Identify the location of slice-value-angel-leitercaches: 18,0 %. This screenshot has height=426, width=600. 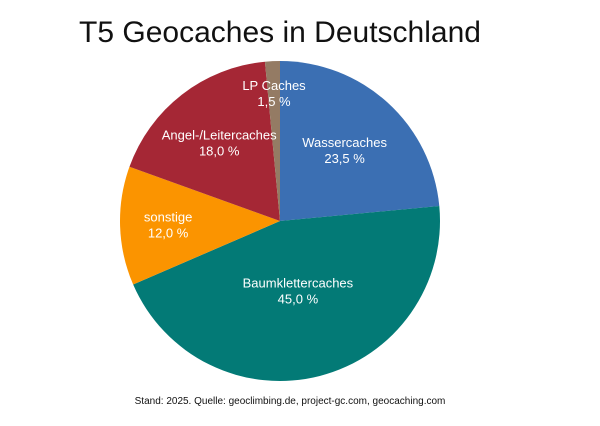
(219, 151).